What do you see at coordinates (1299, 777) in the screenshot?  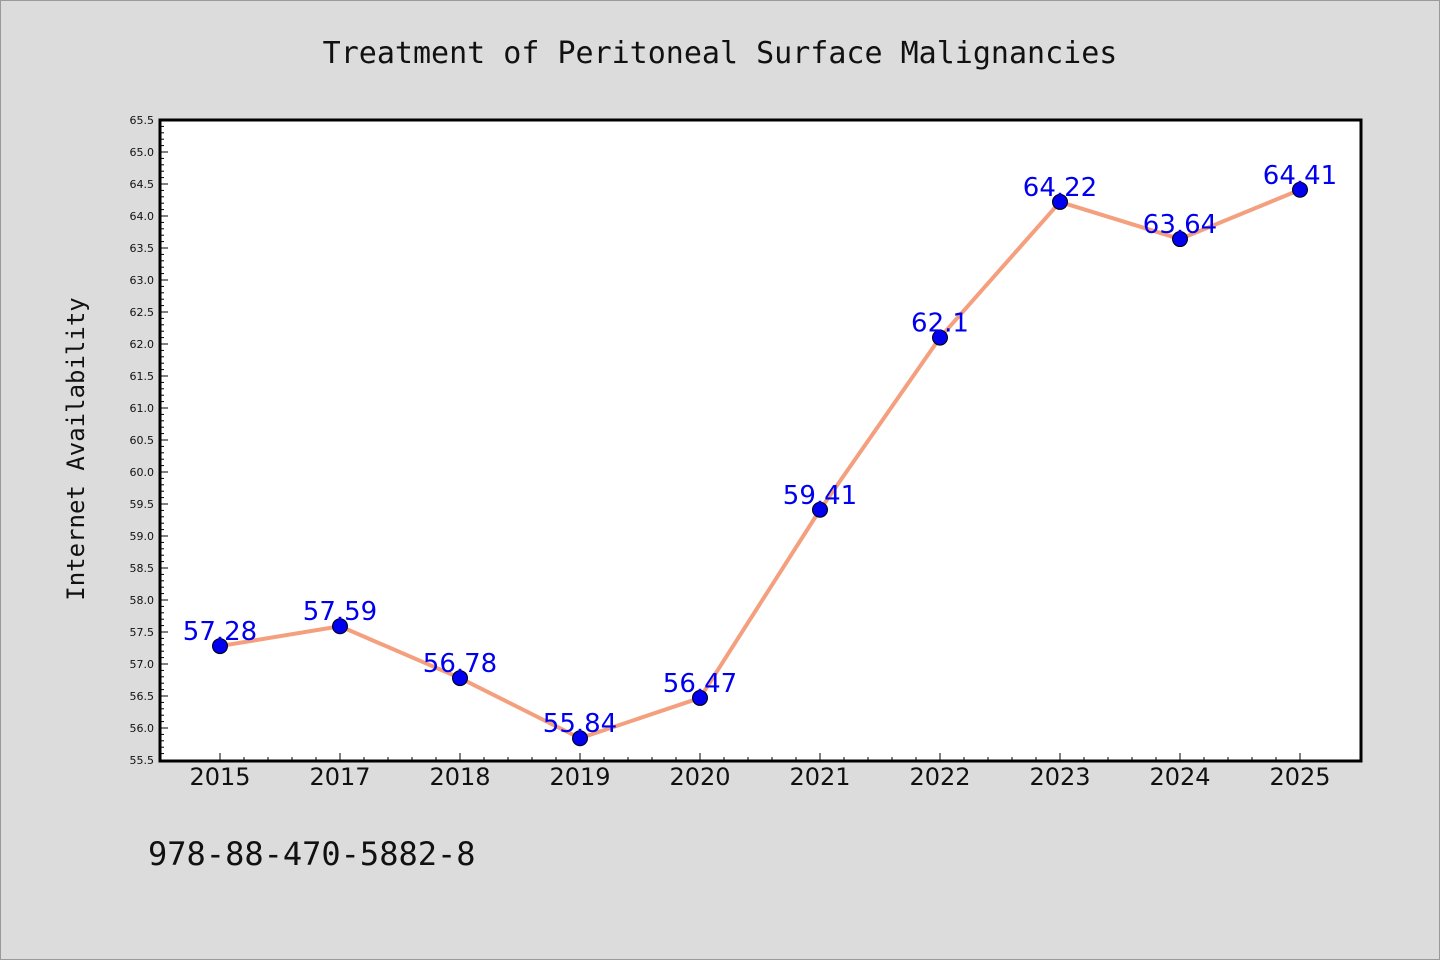 I see `x-tick-label: 2025` at bounding box center [1299, 777].